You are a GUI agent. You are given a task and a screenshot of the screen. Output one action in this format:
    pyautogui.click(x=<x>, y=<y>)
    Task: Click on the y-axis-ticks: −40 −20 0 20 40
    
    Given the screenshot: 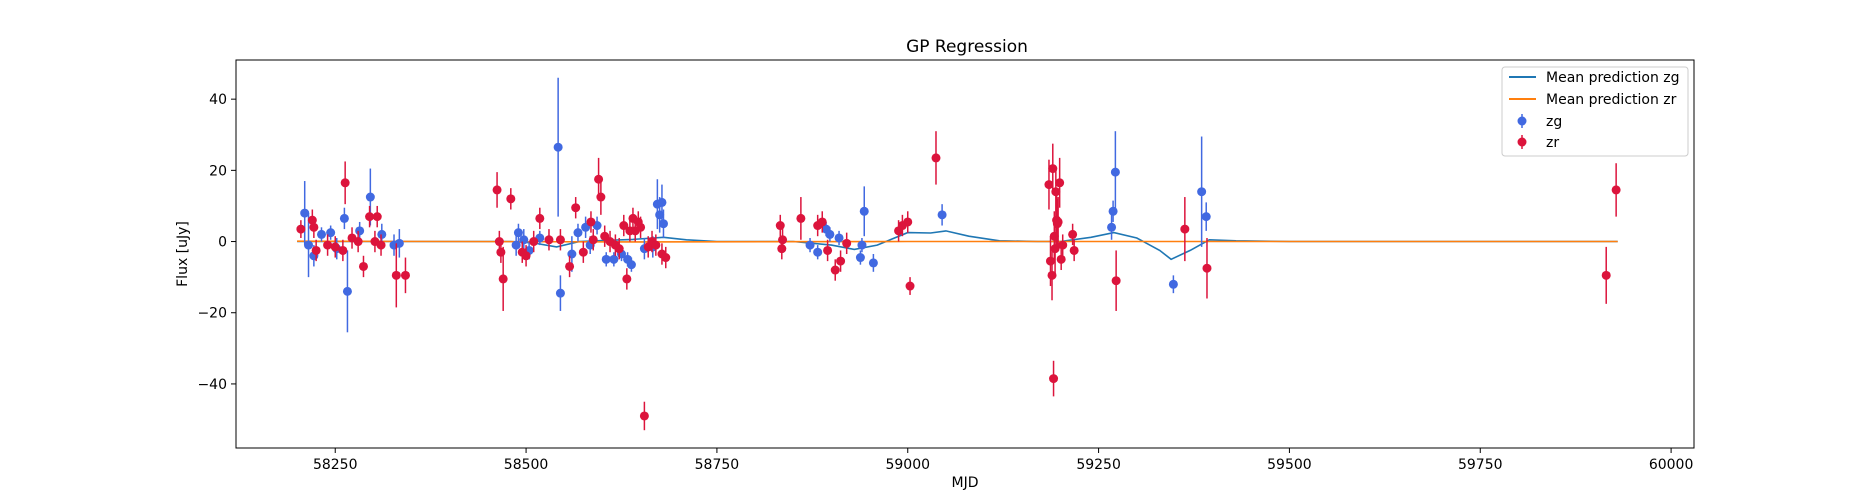 What is the action you would take?
    pyautogui.click(x=216, y=242)
    